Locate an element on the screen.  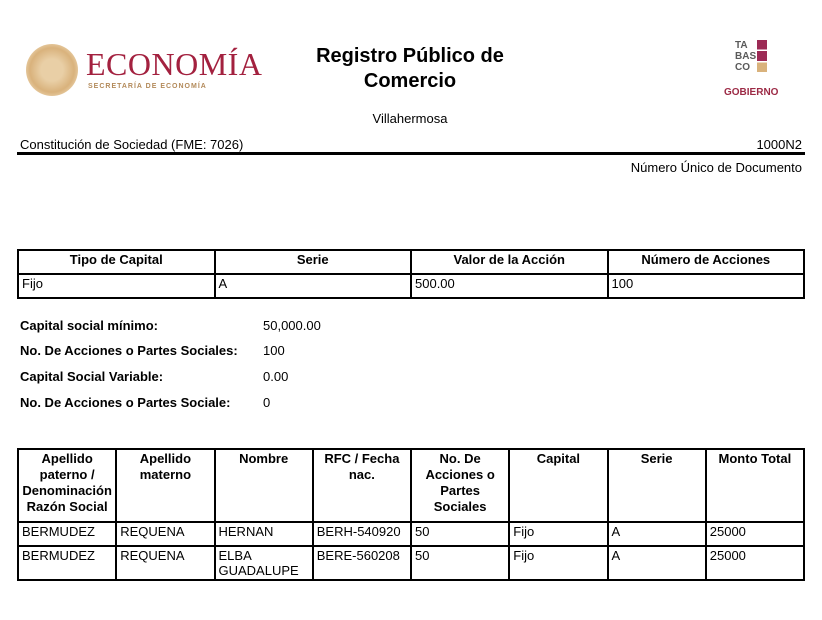
document-code-label: Número Único de Documento is located at coordinates (716, 167).